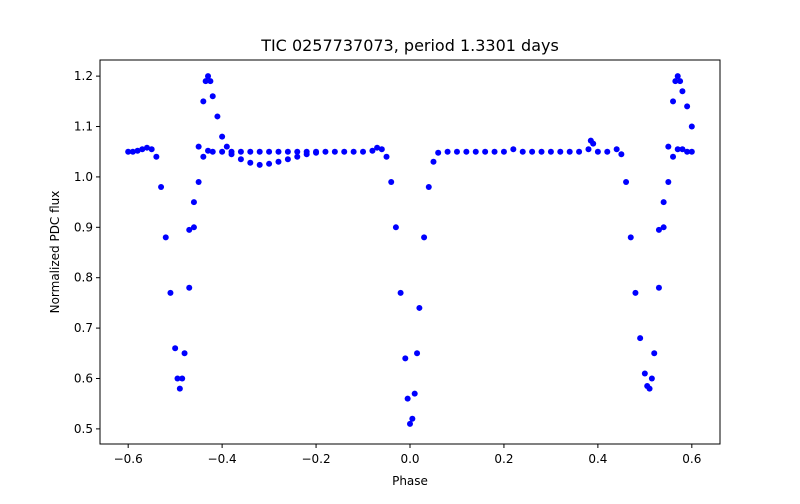  I want to click on x-tick-label: −0.2, so click(315, 459).